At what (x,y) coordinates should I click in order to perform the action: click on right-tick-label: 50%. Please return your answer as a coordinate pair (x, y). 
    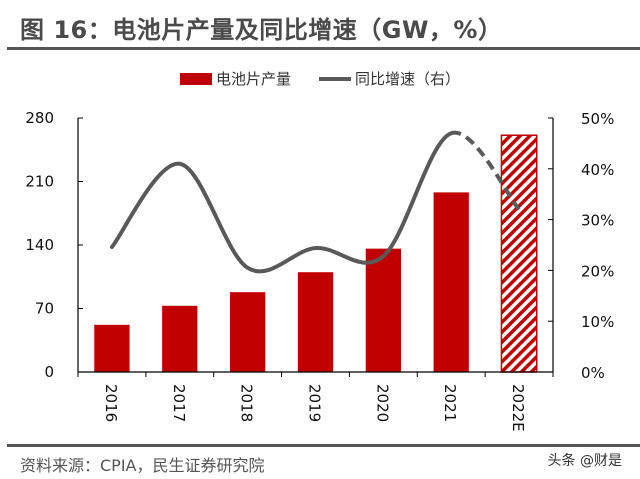
    Looking at the image, I should click on (597, 119).